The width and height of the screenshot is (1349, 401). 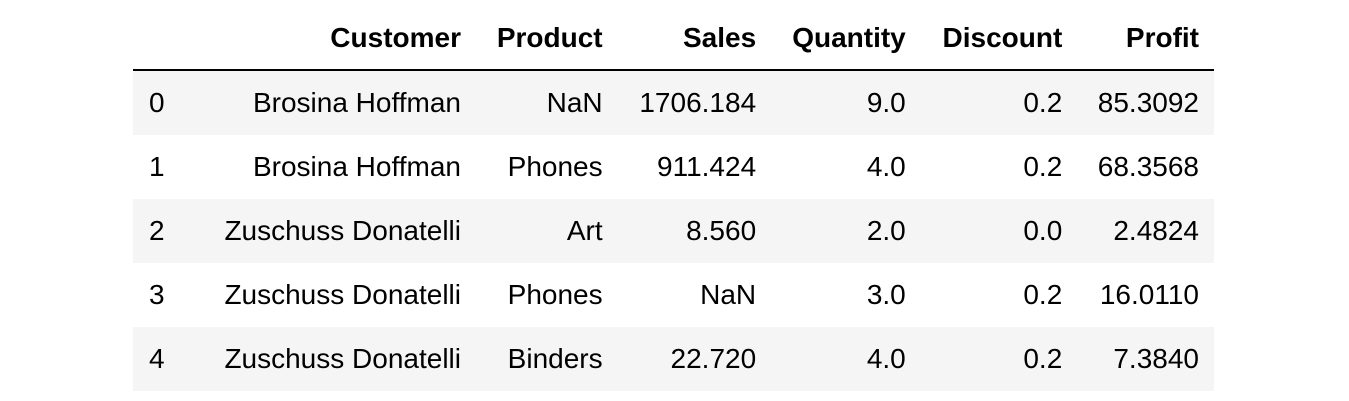 What do you see at coordinates (574, 102) in the screenshot?
I see `cell-product: NaN` at bounding box center [574, 102].